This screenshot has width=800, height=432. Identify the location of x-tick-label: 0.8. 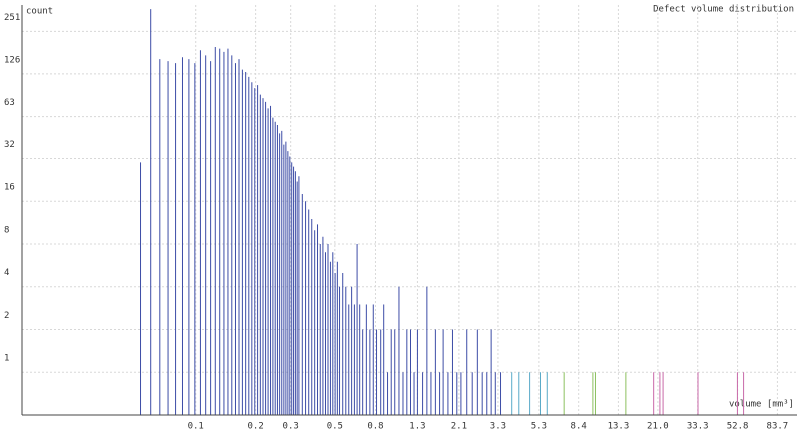
(375, 427).